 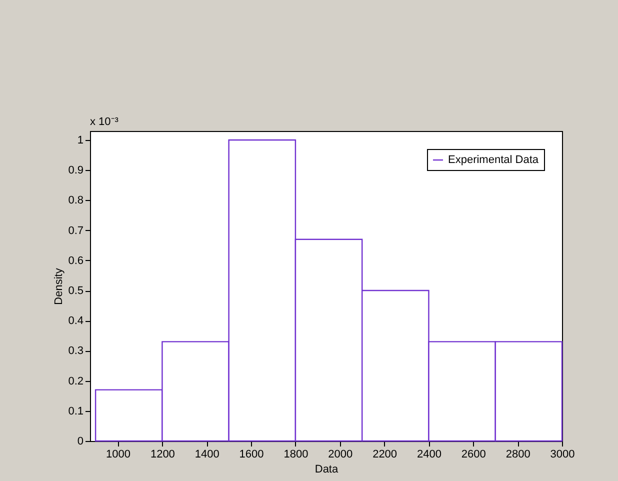 I want to click on y-tick-label: 0.3, so click(x=76, y=351).